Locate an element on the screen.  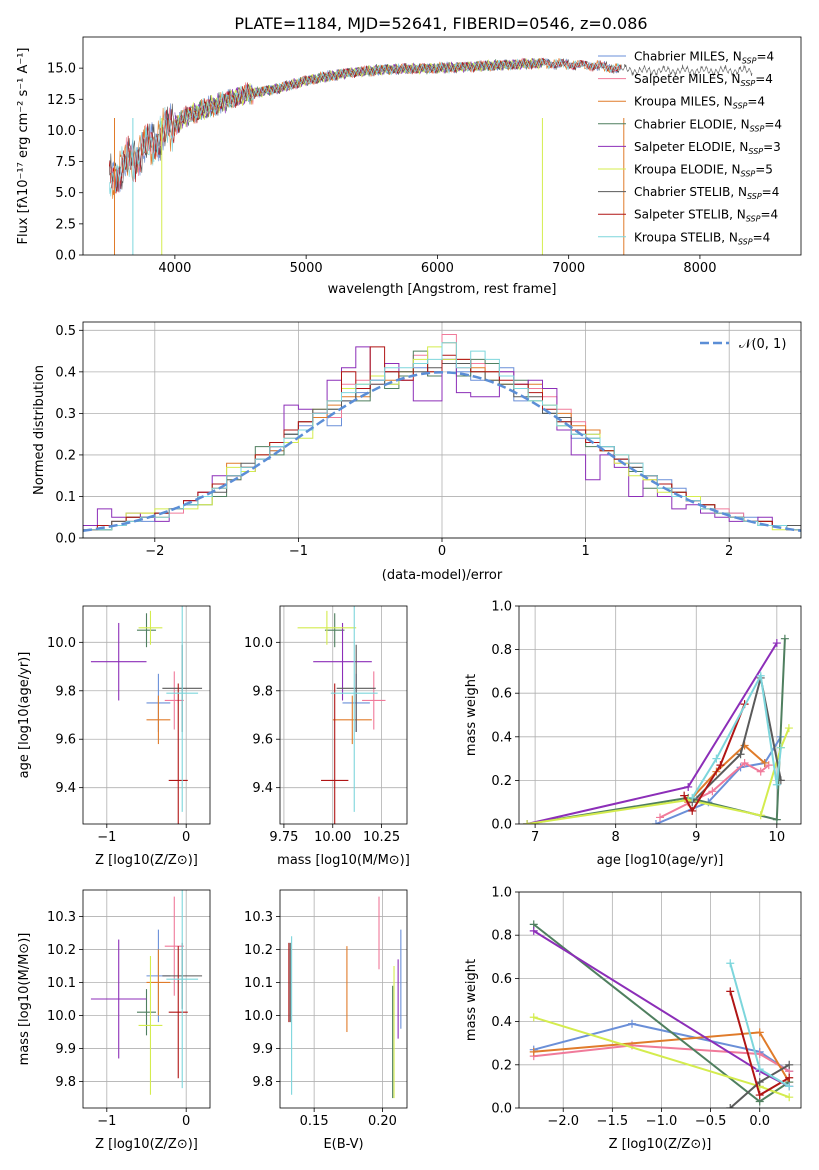
x-axis-label: E(B-V) is located at coordinates (343, 1144).